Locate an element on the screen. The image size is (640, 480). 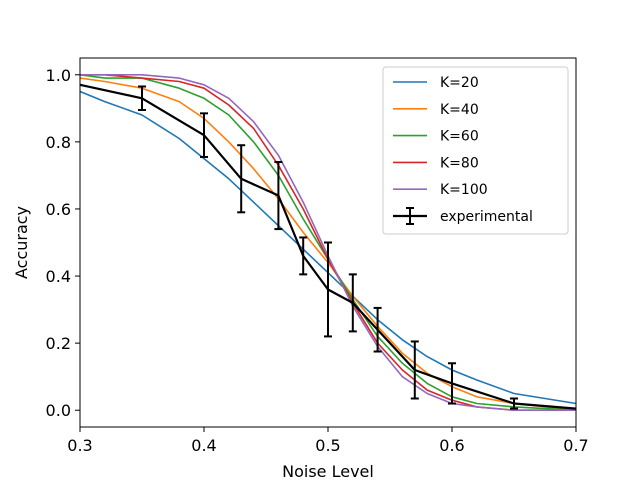
y-axis-label: Accuracy is located at coordinates (21, 242).